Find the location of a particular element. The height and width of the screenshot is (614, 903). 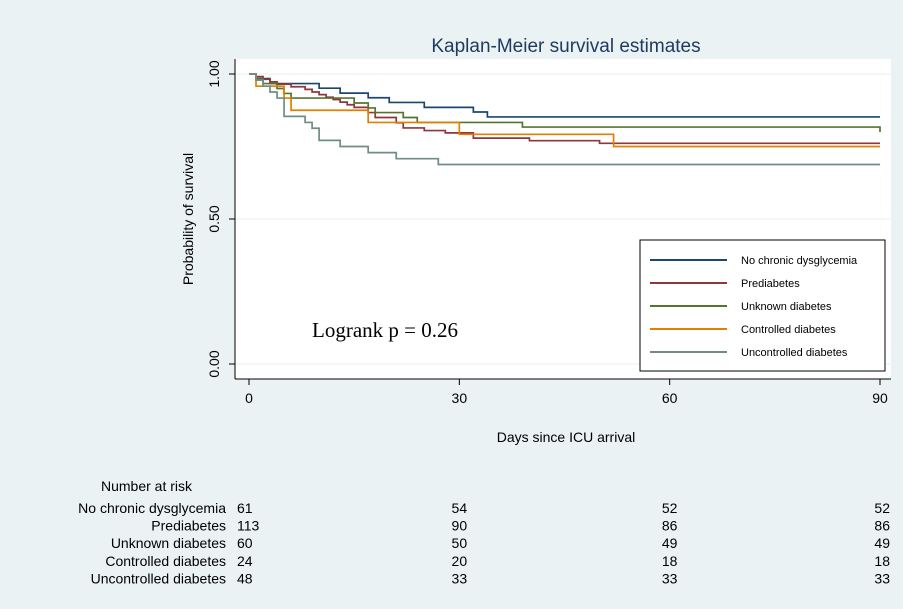

risk-count-3-2: 18 is located at coordinates (670, 561).